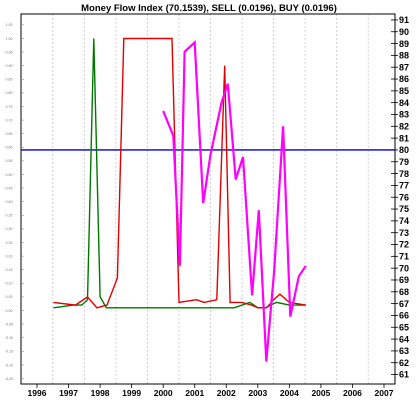 The width and height of the screenshot is (420, 400). What do you see at coordinates (9, 134) in the screenshot?
I see `left-tick-label: 0.65` at bounding box center [9, 134].